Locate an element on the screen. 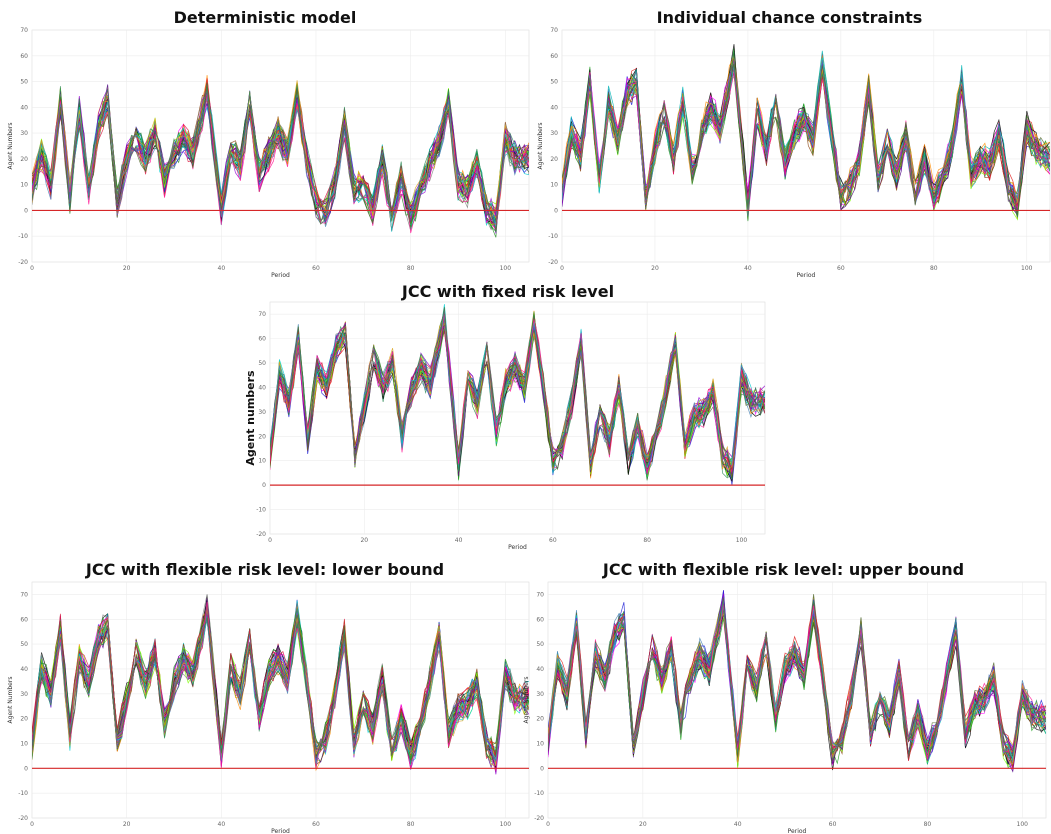 The image size is (1051, 834). y-axis-label: Agent numbers is located at coordinates (250, 418).